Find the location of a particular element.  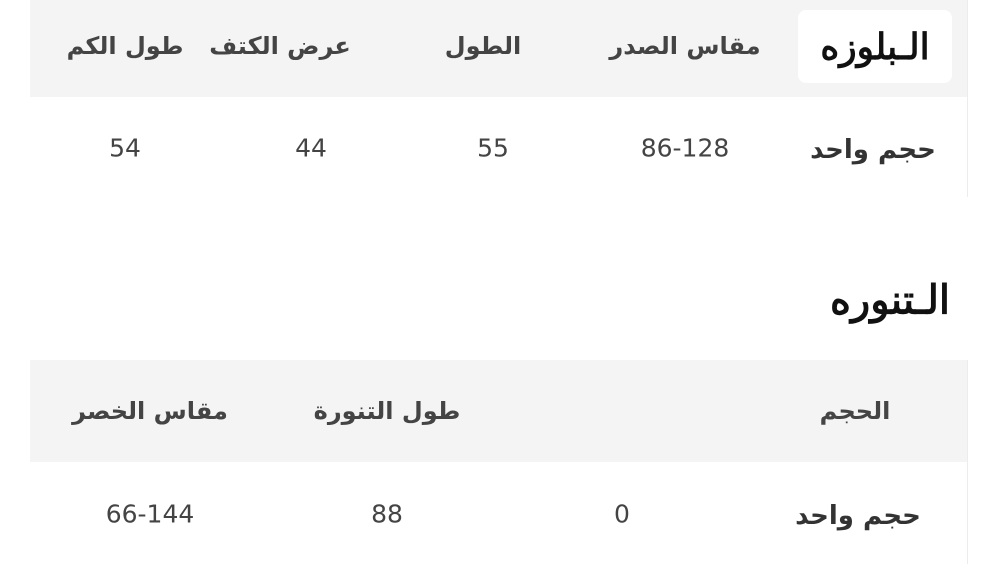

size-value: 0 is located at coordinates (622, 514).